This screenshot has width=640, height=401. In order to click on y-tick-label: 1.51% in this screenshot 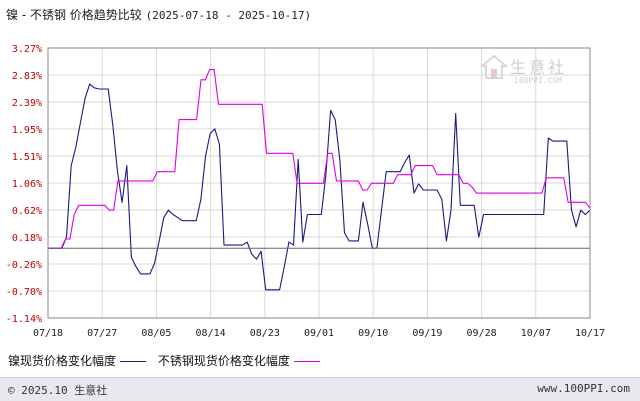, I will do `click(27, 157)`.